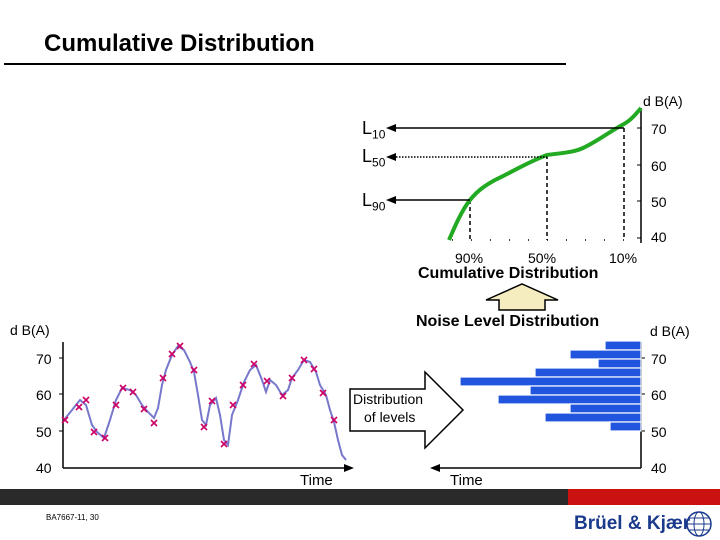 This screenshot has width=720, height=540. I want to click on cum-unit-label: d B(A), so click(663, 101).